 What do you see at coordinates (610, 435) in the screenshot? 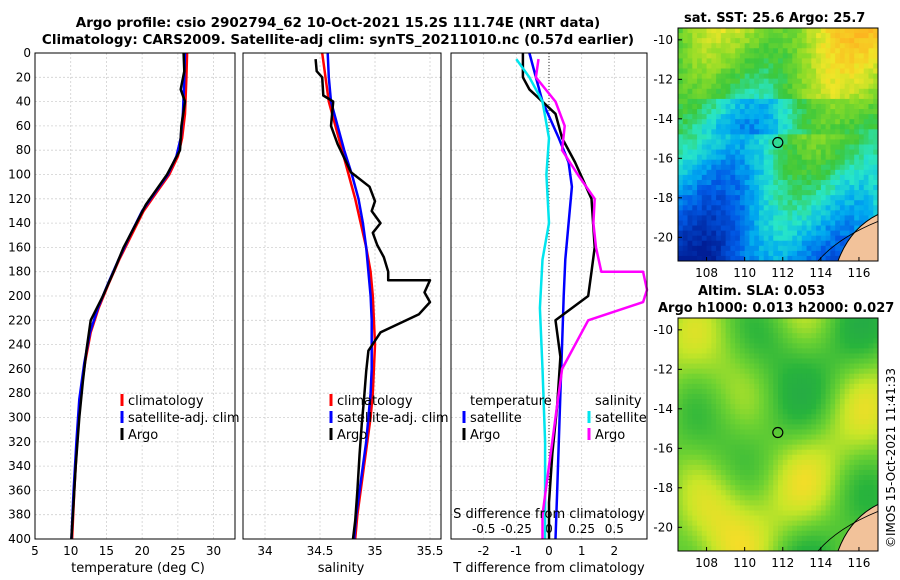
I see `legend-diff-s-argo: Argo` at bounding box center [610, 435].